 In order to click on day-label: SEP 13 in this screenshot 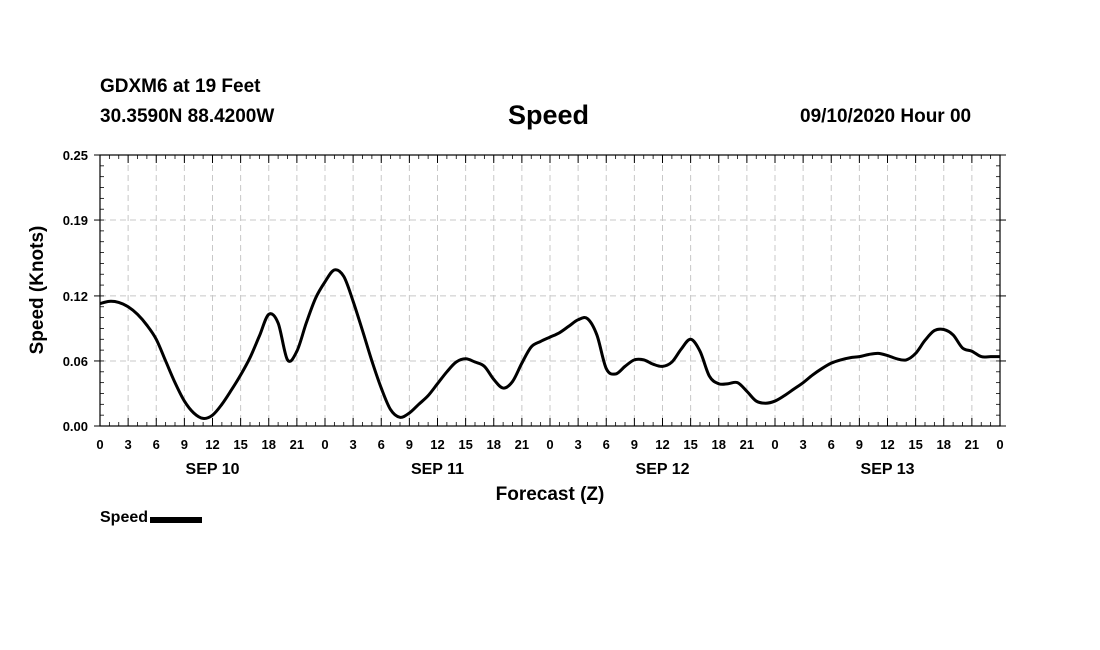, I will do `click(888, 469)`.